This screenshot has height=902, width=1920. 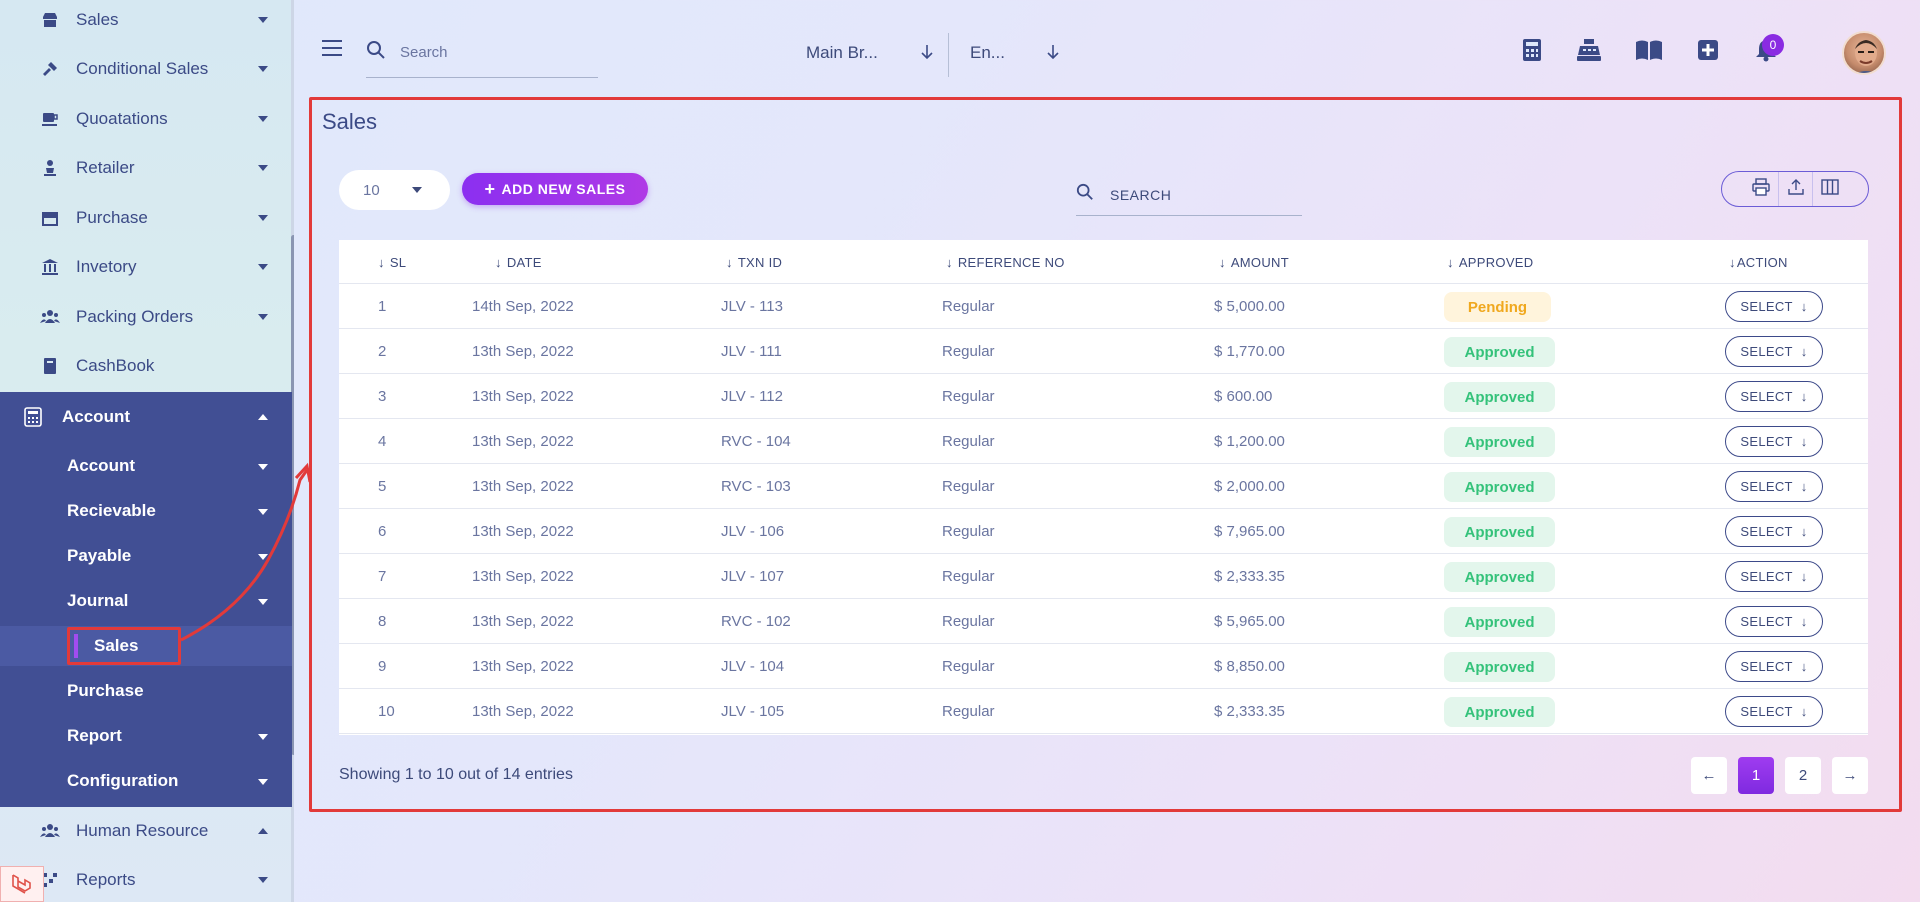 What do you see at coordinates (146, 831) in the screenshot?
I see `sidebar-item-human-resource: Human Resource` at bounding box center [146, 831].